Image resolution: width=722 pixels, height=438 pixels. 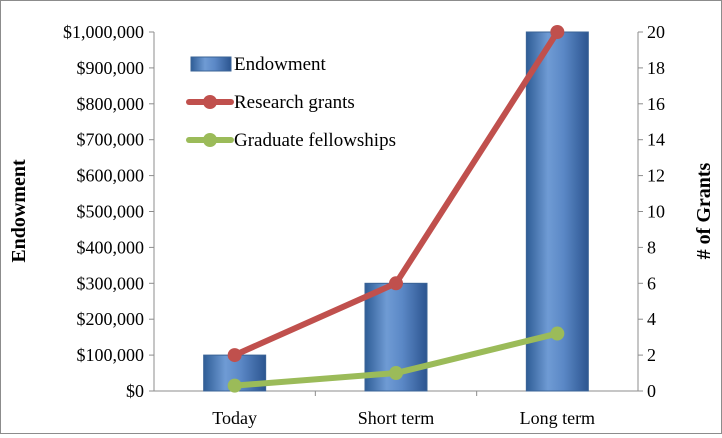 I want to click on y-tick-label-right: 6, so click(x=651, y=283).